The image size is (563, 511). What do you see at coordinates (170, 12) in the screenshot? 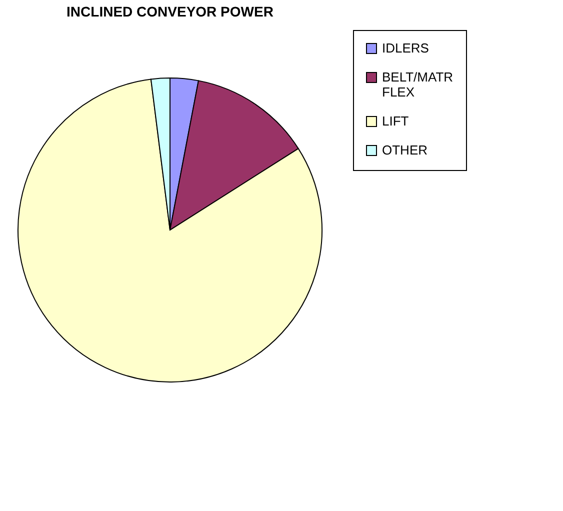
I see `chart-title: INCLINED CONVEYOR POWER` at bounding box center [170, 12].